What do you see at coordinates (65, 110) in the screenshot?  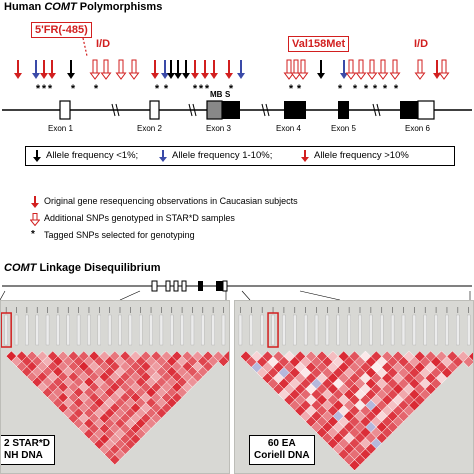 I see `exon1-box` at bounding box center [65, 110].